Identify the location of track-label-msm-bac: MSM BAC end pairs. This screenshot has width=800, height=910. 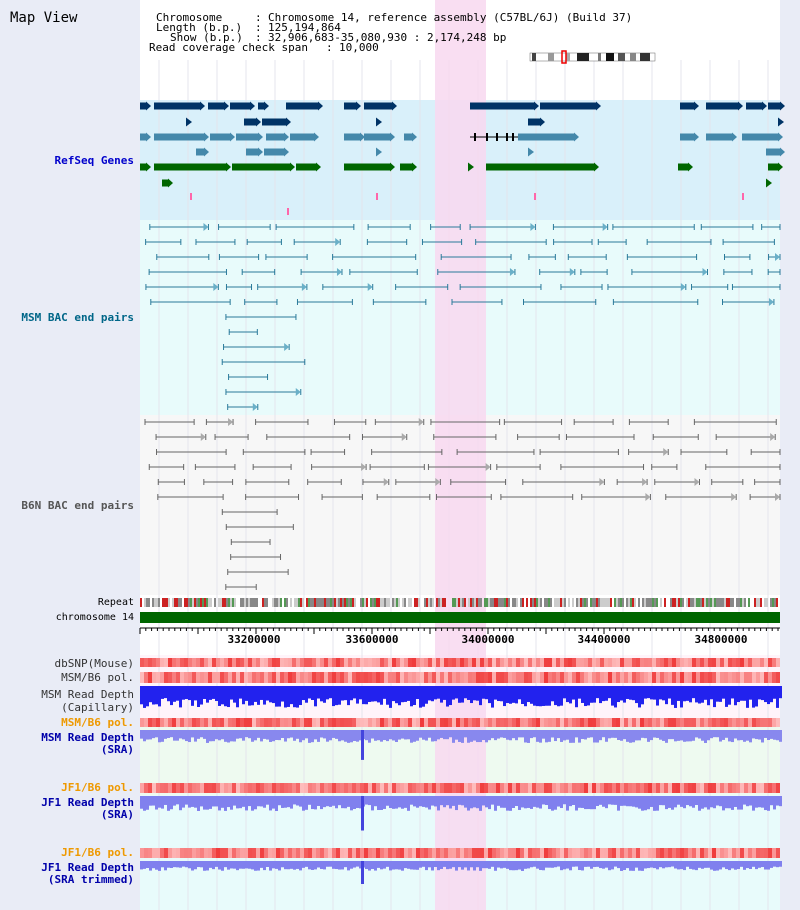
(77, 317).